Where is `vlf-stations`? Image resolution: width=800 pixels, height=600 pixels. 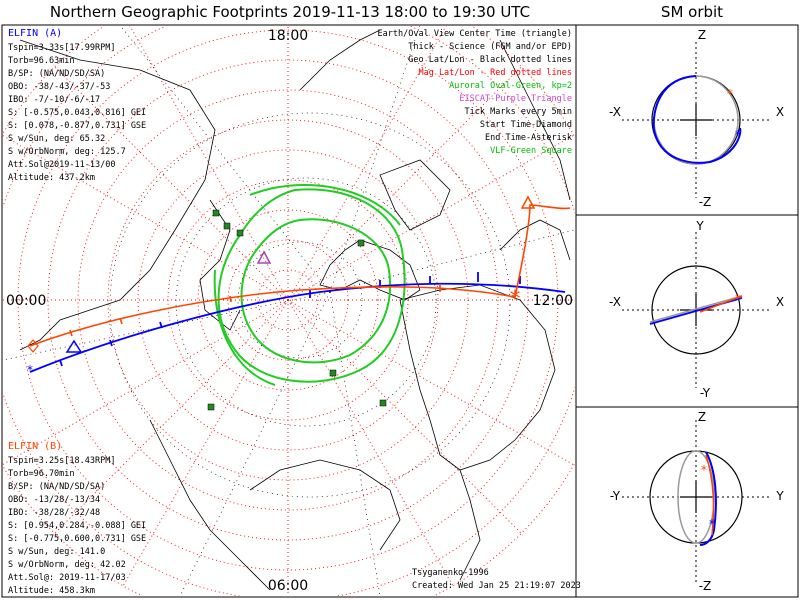 vlf-stations is located at coordinates (297, 310).